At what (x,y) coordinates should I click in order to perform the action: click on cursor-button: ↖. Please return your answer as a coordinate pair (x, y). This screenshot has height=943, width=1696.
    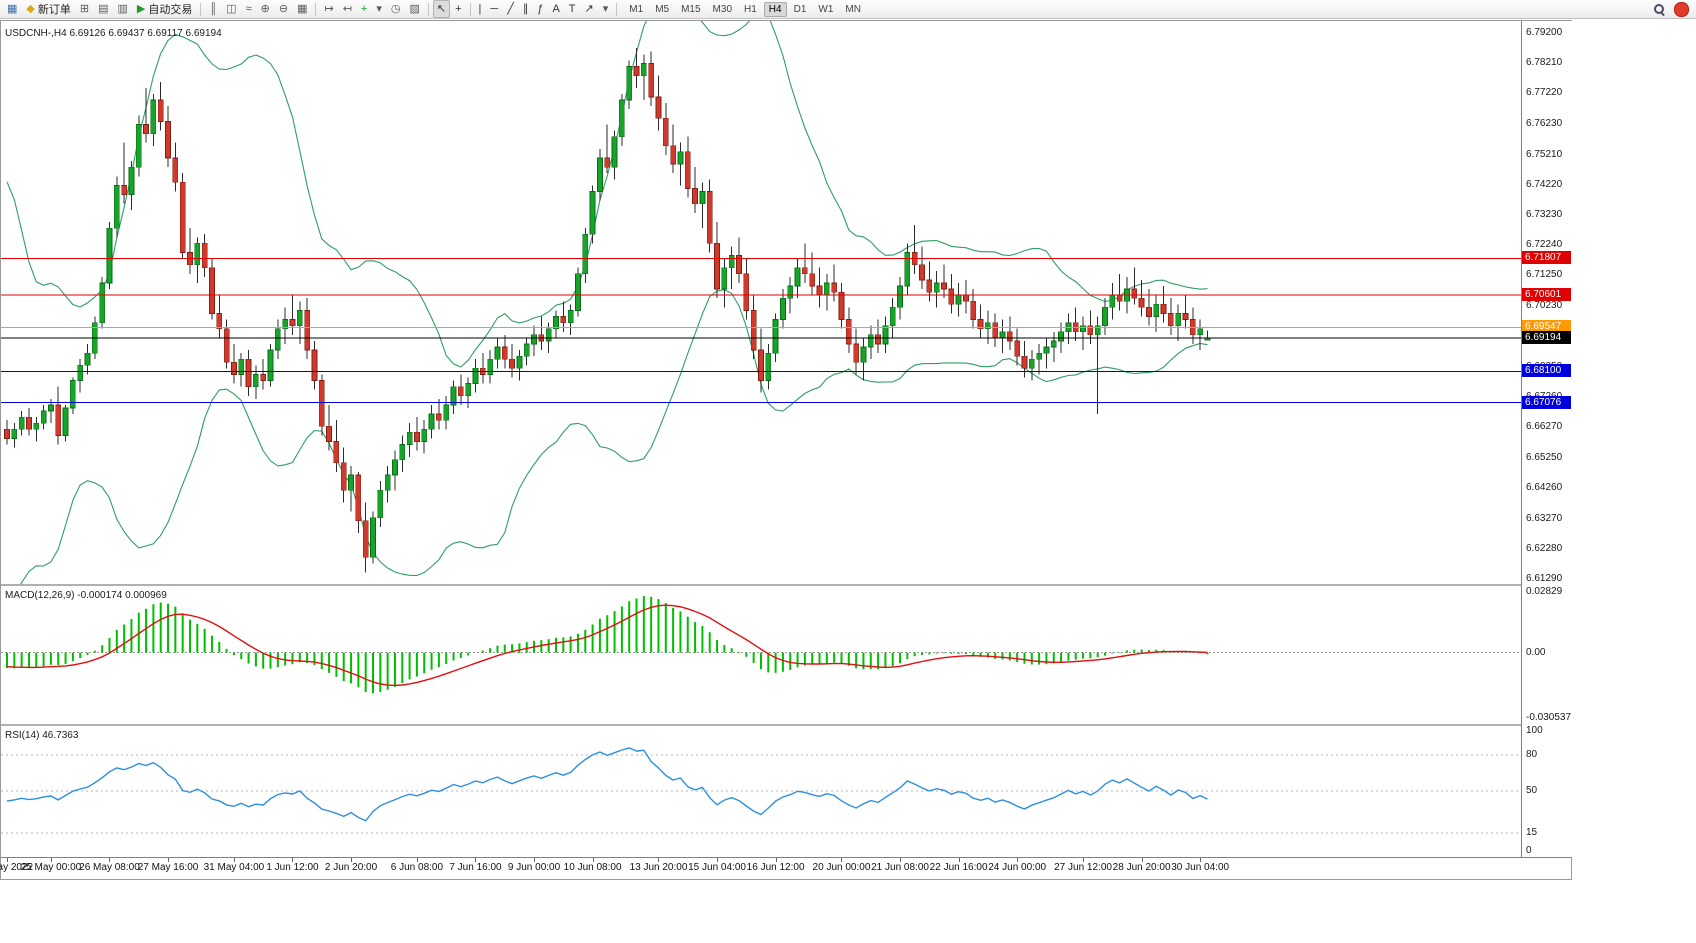
    Looking at the image, I should click on (441, 9).